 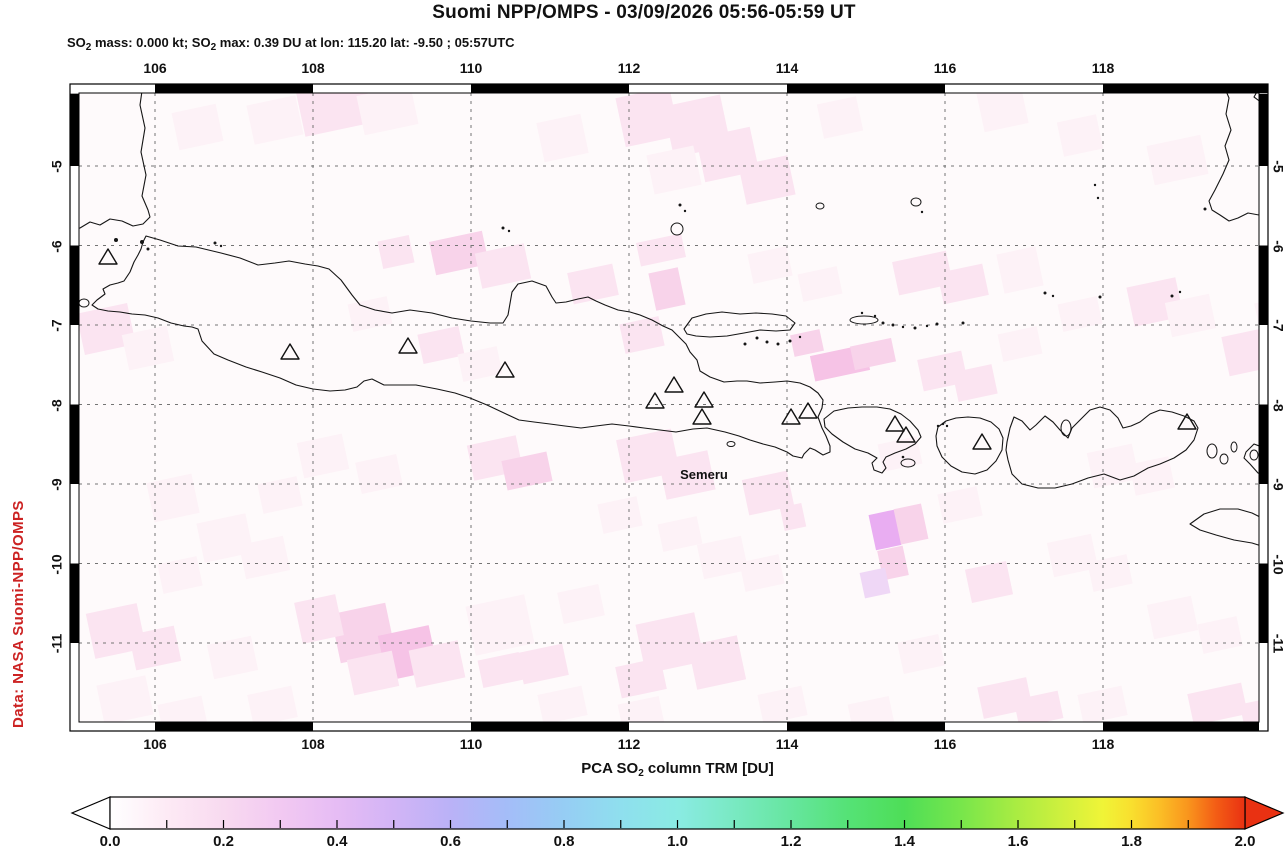 I want to click on colorbar-tick-label: 0.6, so click(x=450, y=841).